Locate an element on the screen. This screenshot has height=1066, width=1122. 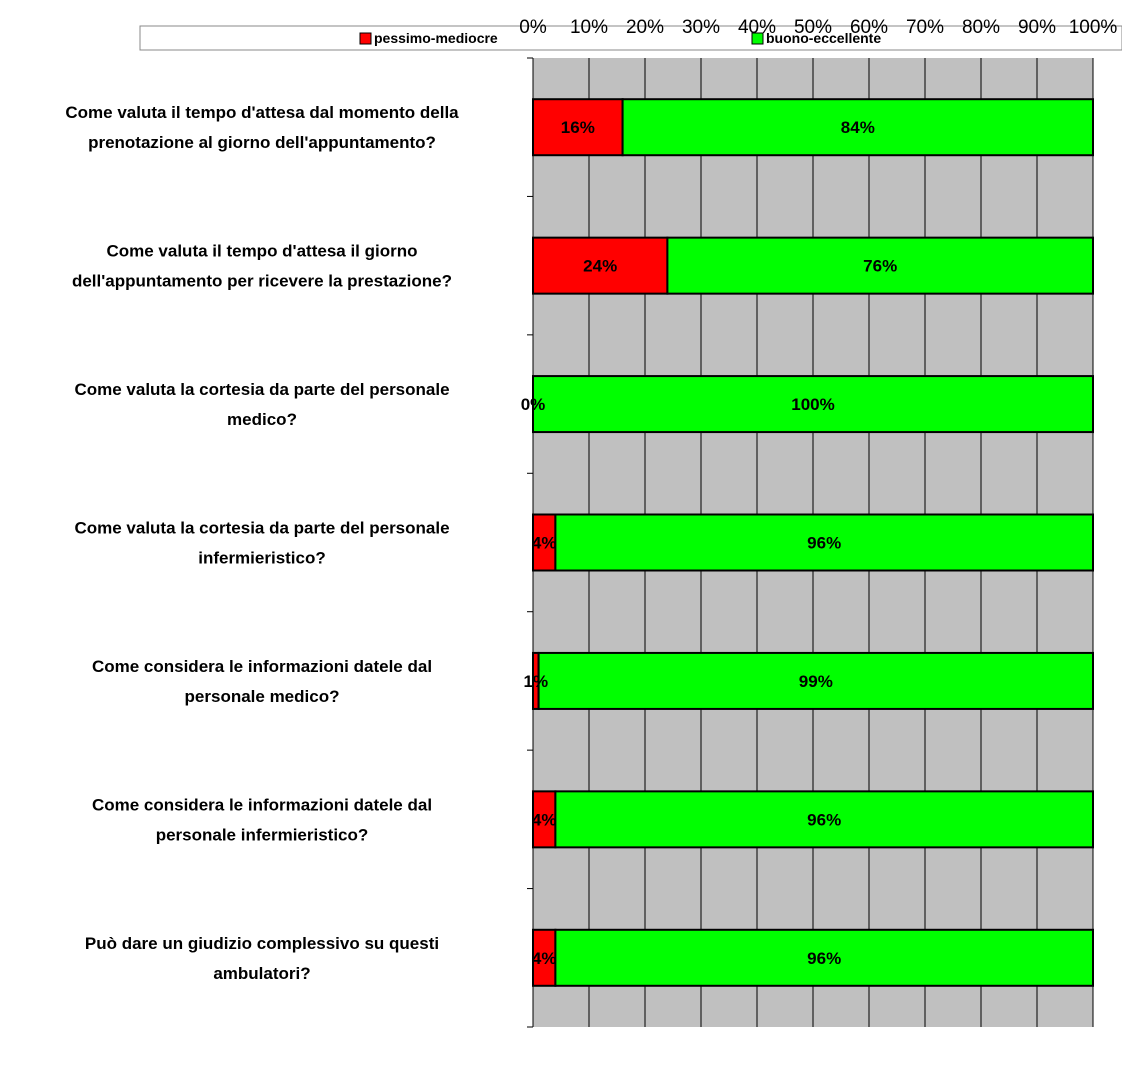
data-label: 100% is located at coordinates (812, 404).